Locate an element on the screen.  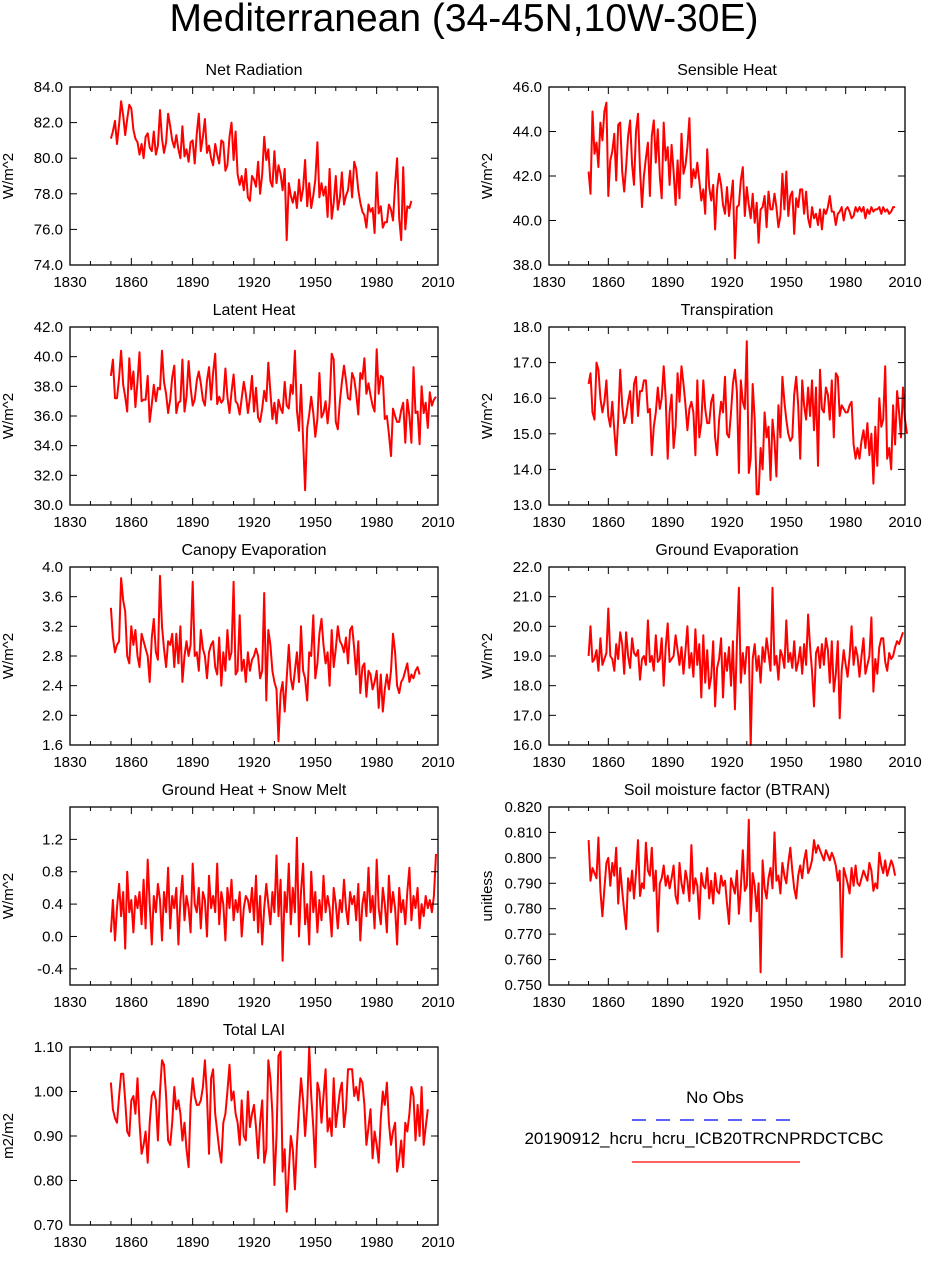
y-tick-label: 30.0 is located at coordinates (48, 505).